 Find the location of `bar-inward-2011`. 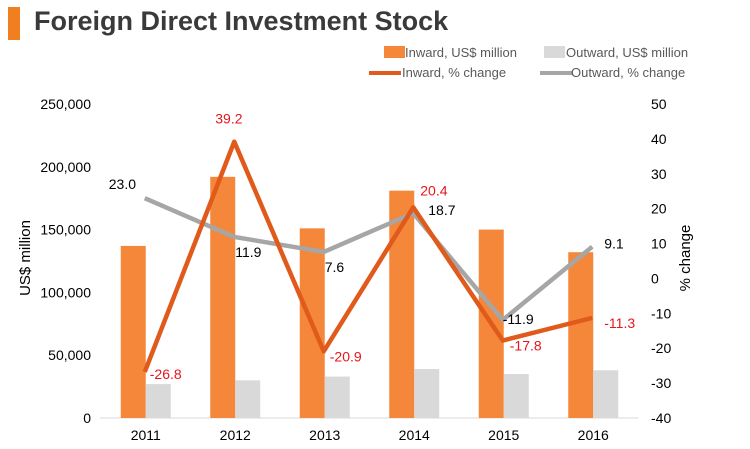

bar-inward-2011 is located at coordinates (133, 331).